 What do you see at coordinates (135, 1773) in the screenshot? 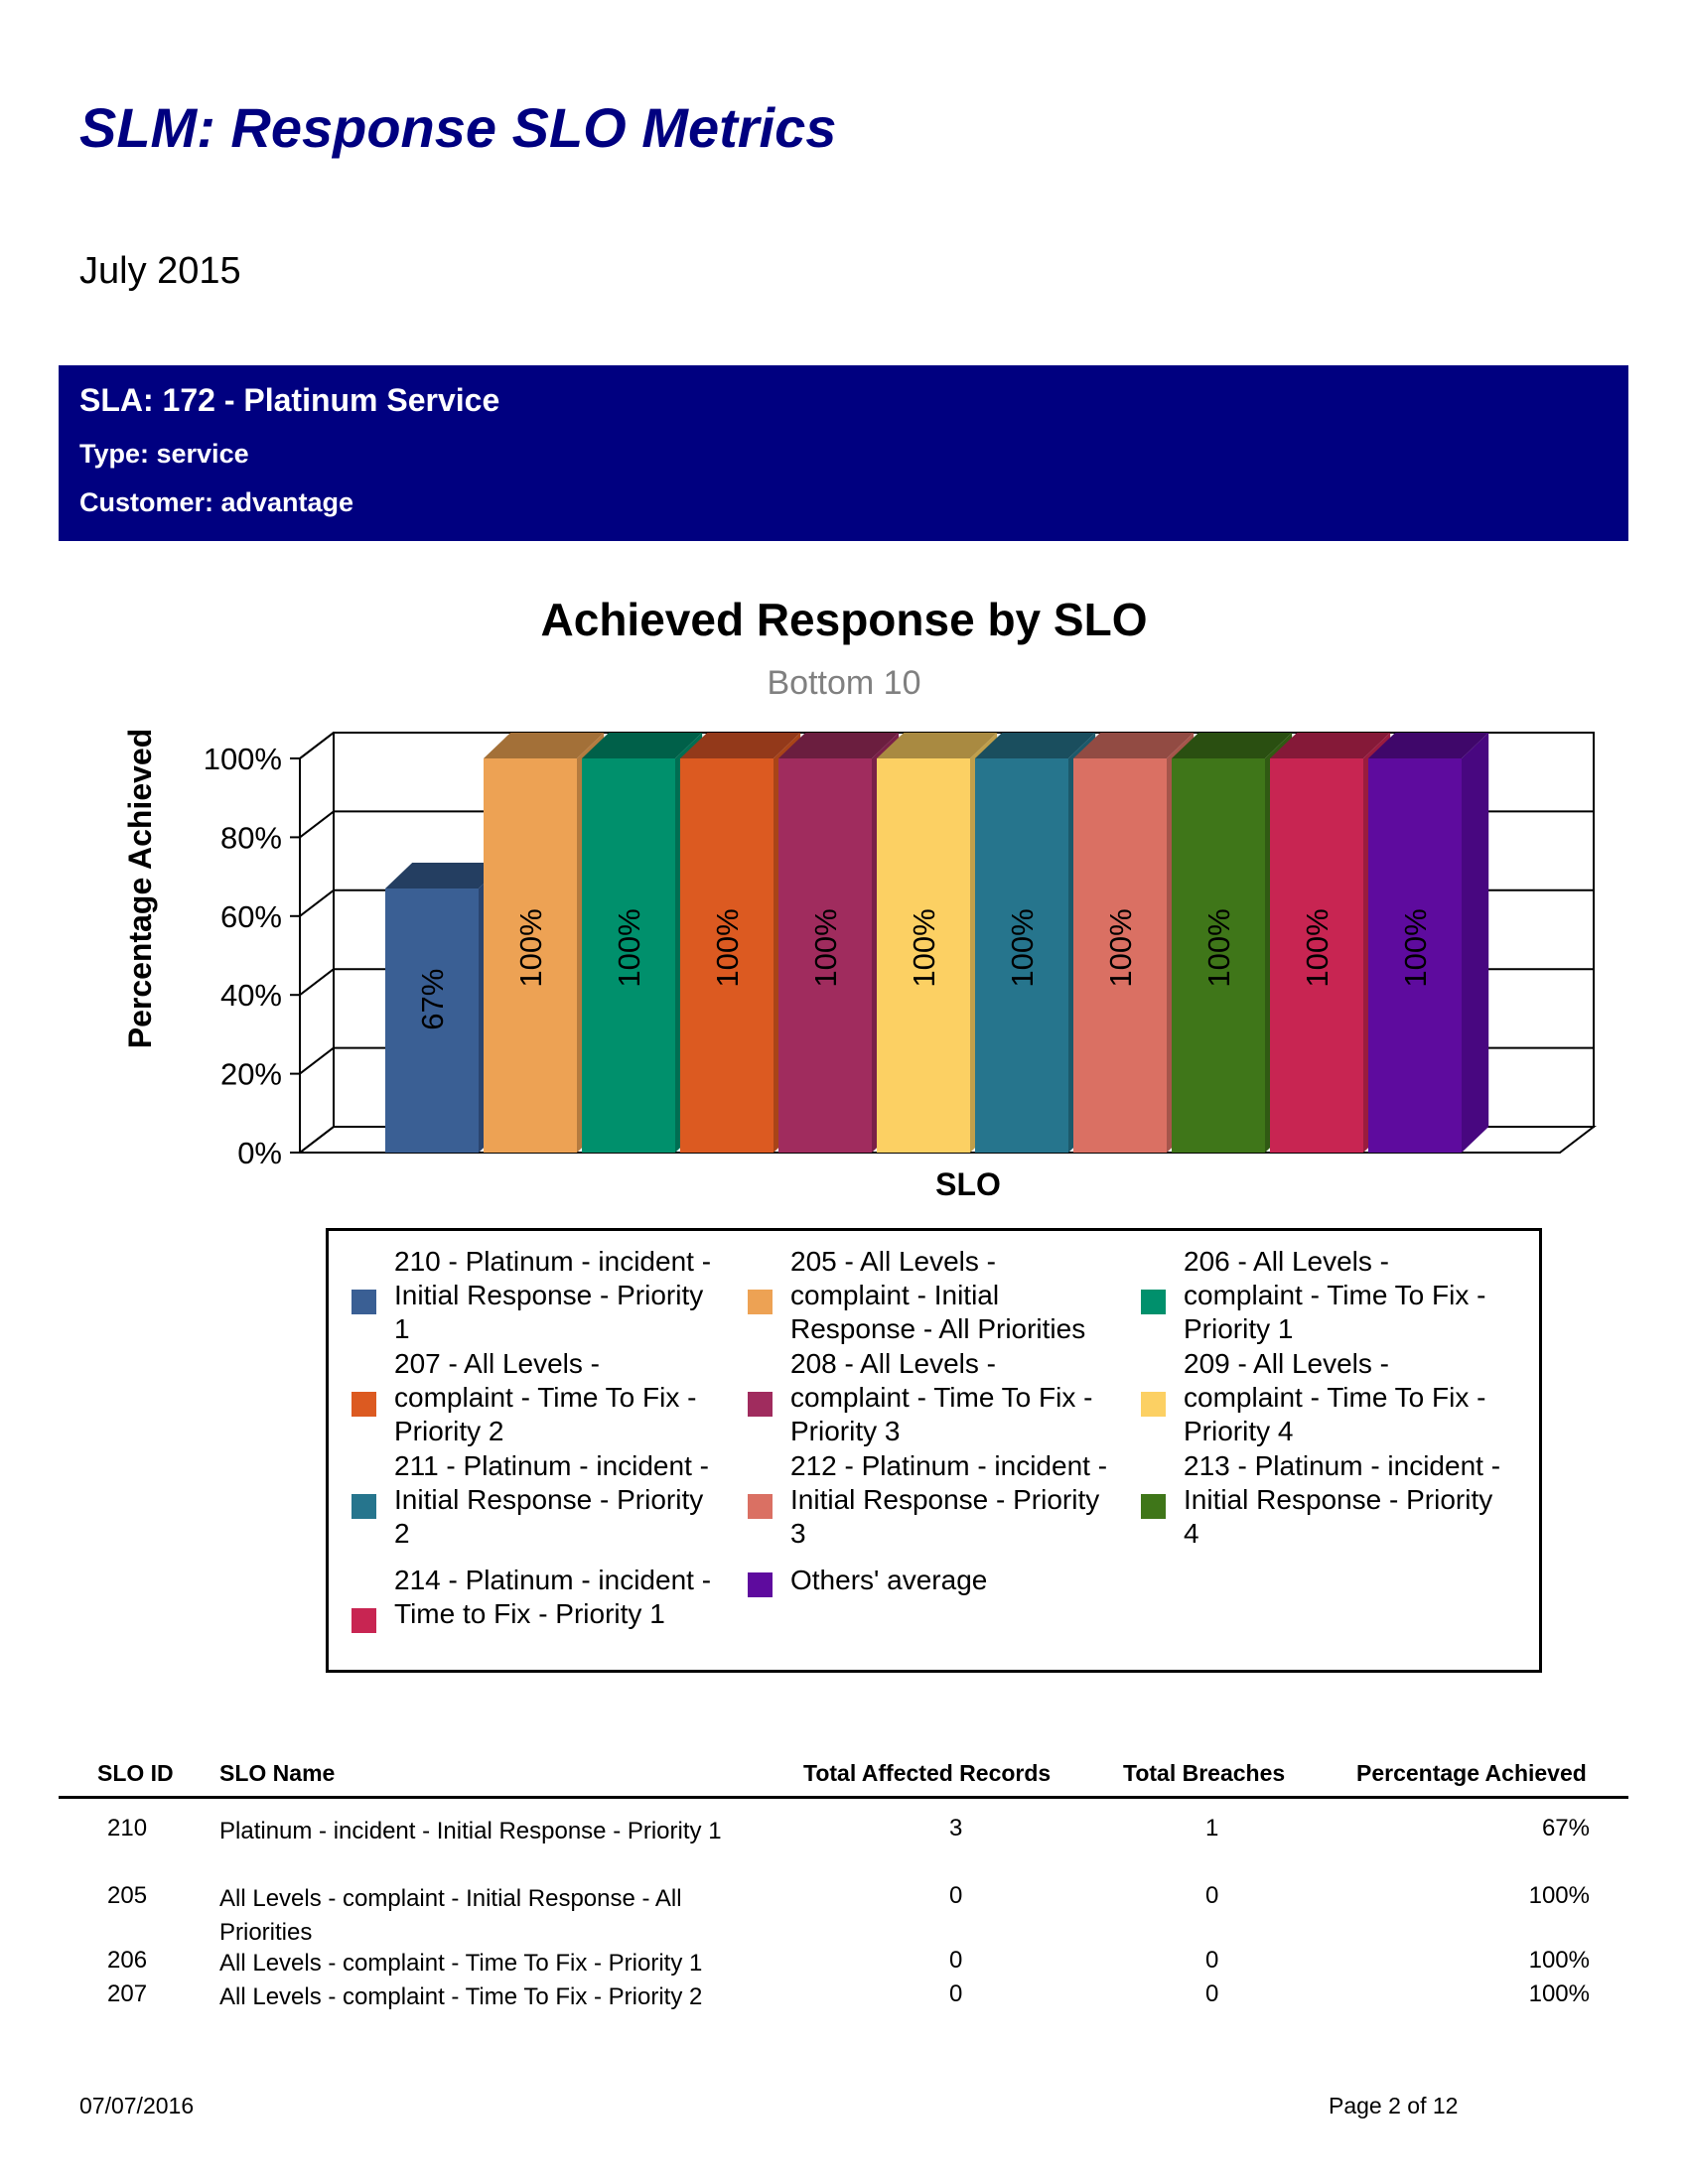
I see `col-slo-id: SLO ID` at bounding box center [135, 1773].